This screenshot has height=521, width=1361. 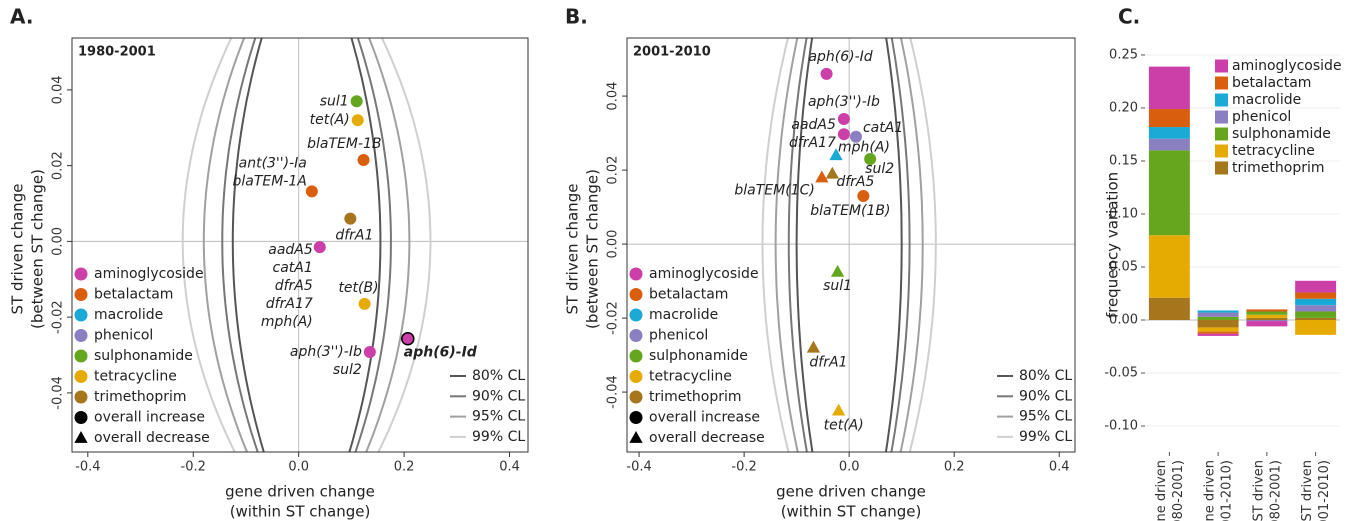 What do you see at coordinates (300, 492) in the screenshot?
I see `x-axis-title: gene driven change` at bounding box center [300, 492].